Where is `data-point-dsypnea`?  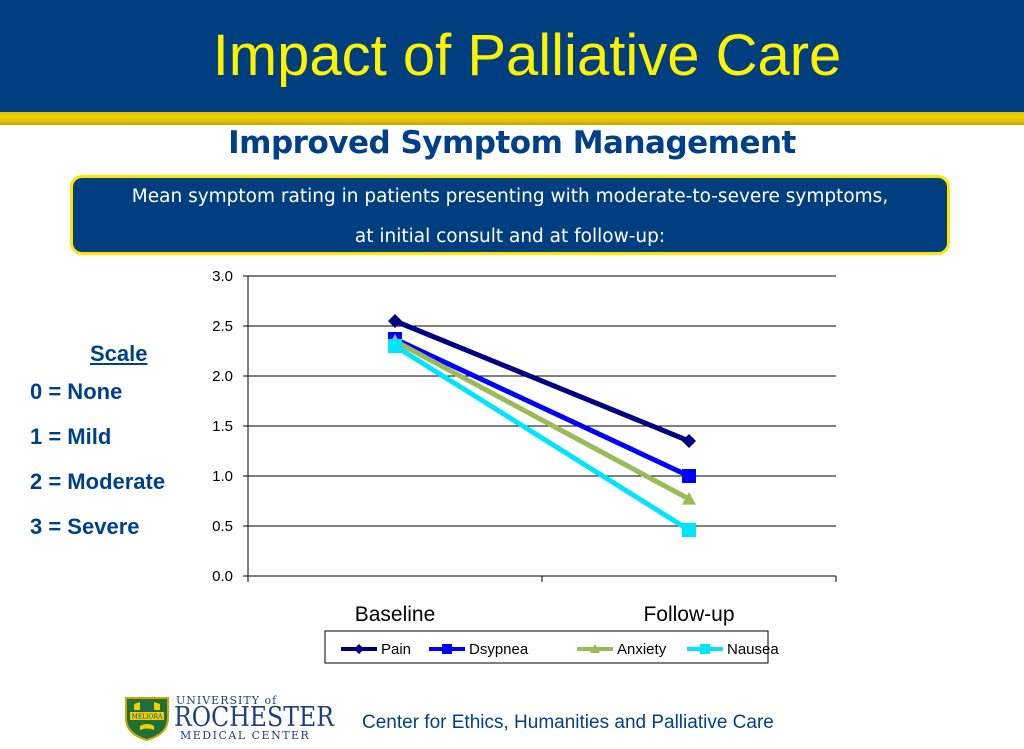 data-point-dsypnea is located at coordinates (689, 476).